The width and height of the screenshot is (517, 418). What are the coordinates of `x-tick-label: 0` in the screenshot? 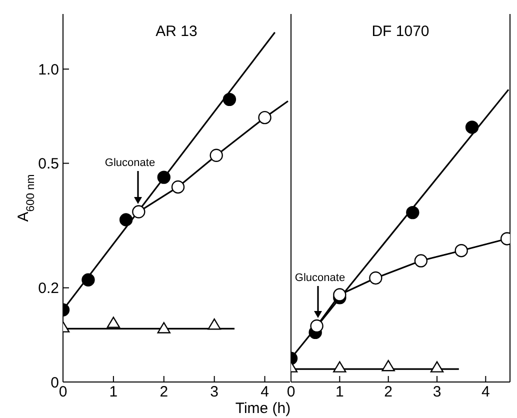 It's located at (291, 392).